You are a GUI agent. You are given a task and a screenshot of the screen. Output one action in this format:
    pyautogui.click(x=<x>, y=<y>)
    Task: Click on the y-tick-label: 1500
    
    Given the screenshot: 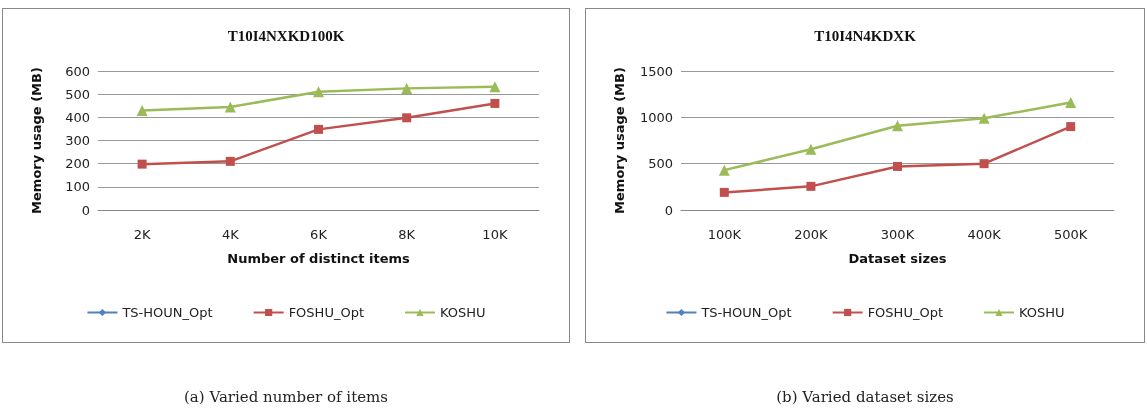 What is the action you would take?
    pyautogui.click(x=656, y=71)
    